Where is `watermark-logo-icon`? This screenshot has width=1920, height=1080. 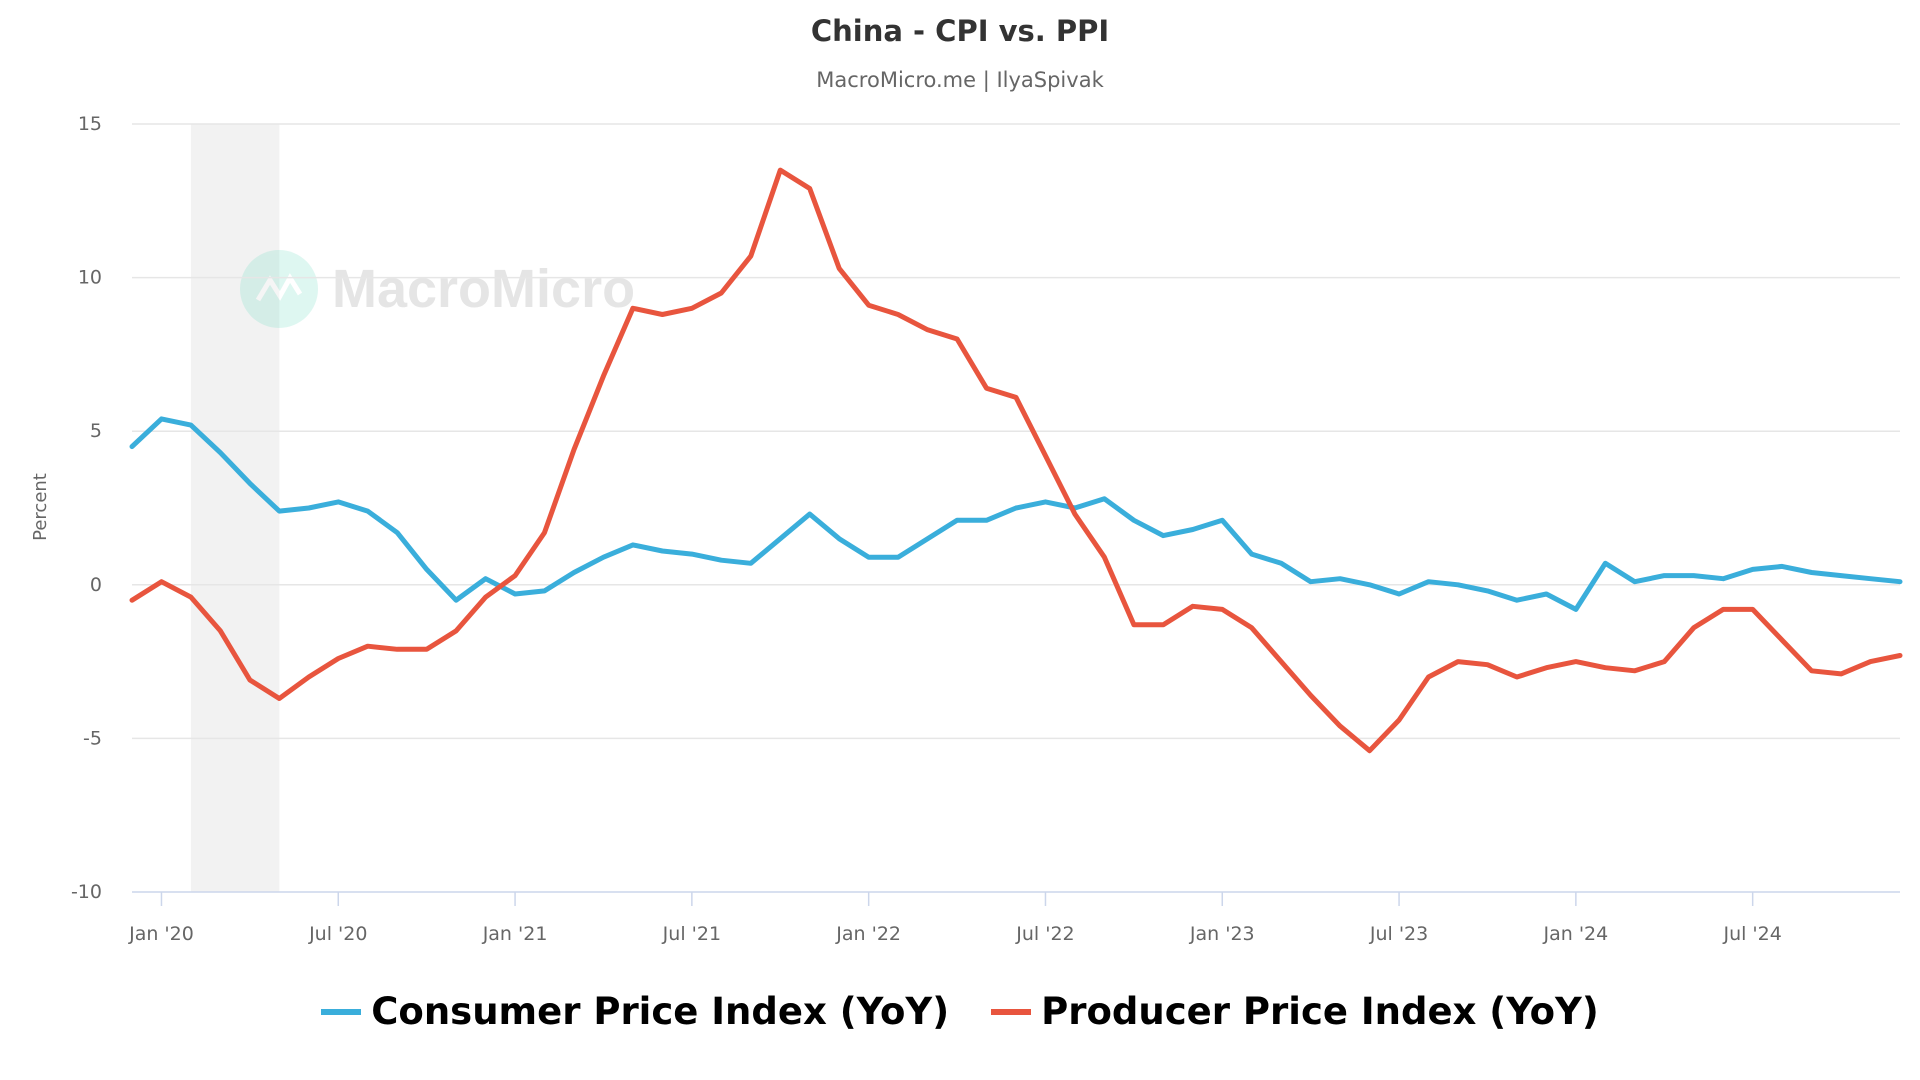 watermark-logo-icon is located at coordinates (279, 289).